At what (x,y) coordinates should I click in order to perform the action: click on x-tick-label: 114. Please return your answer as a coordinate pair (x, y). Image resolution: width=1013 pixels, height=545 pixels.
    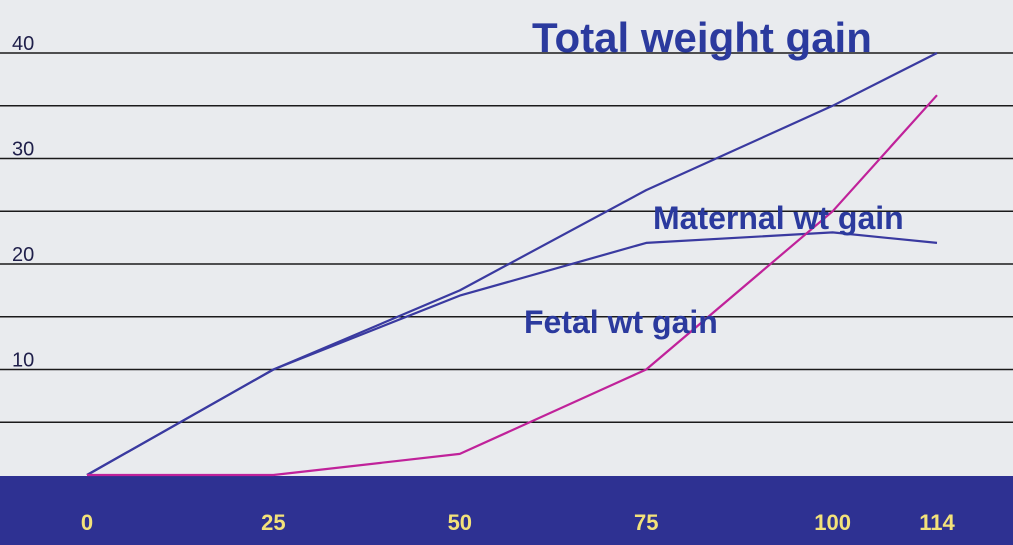
    Looking at the image, I should click on (937, 522).